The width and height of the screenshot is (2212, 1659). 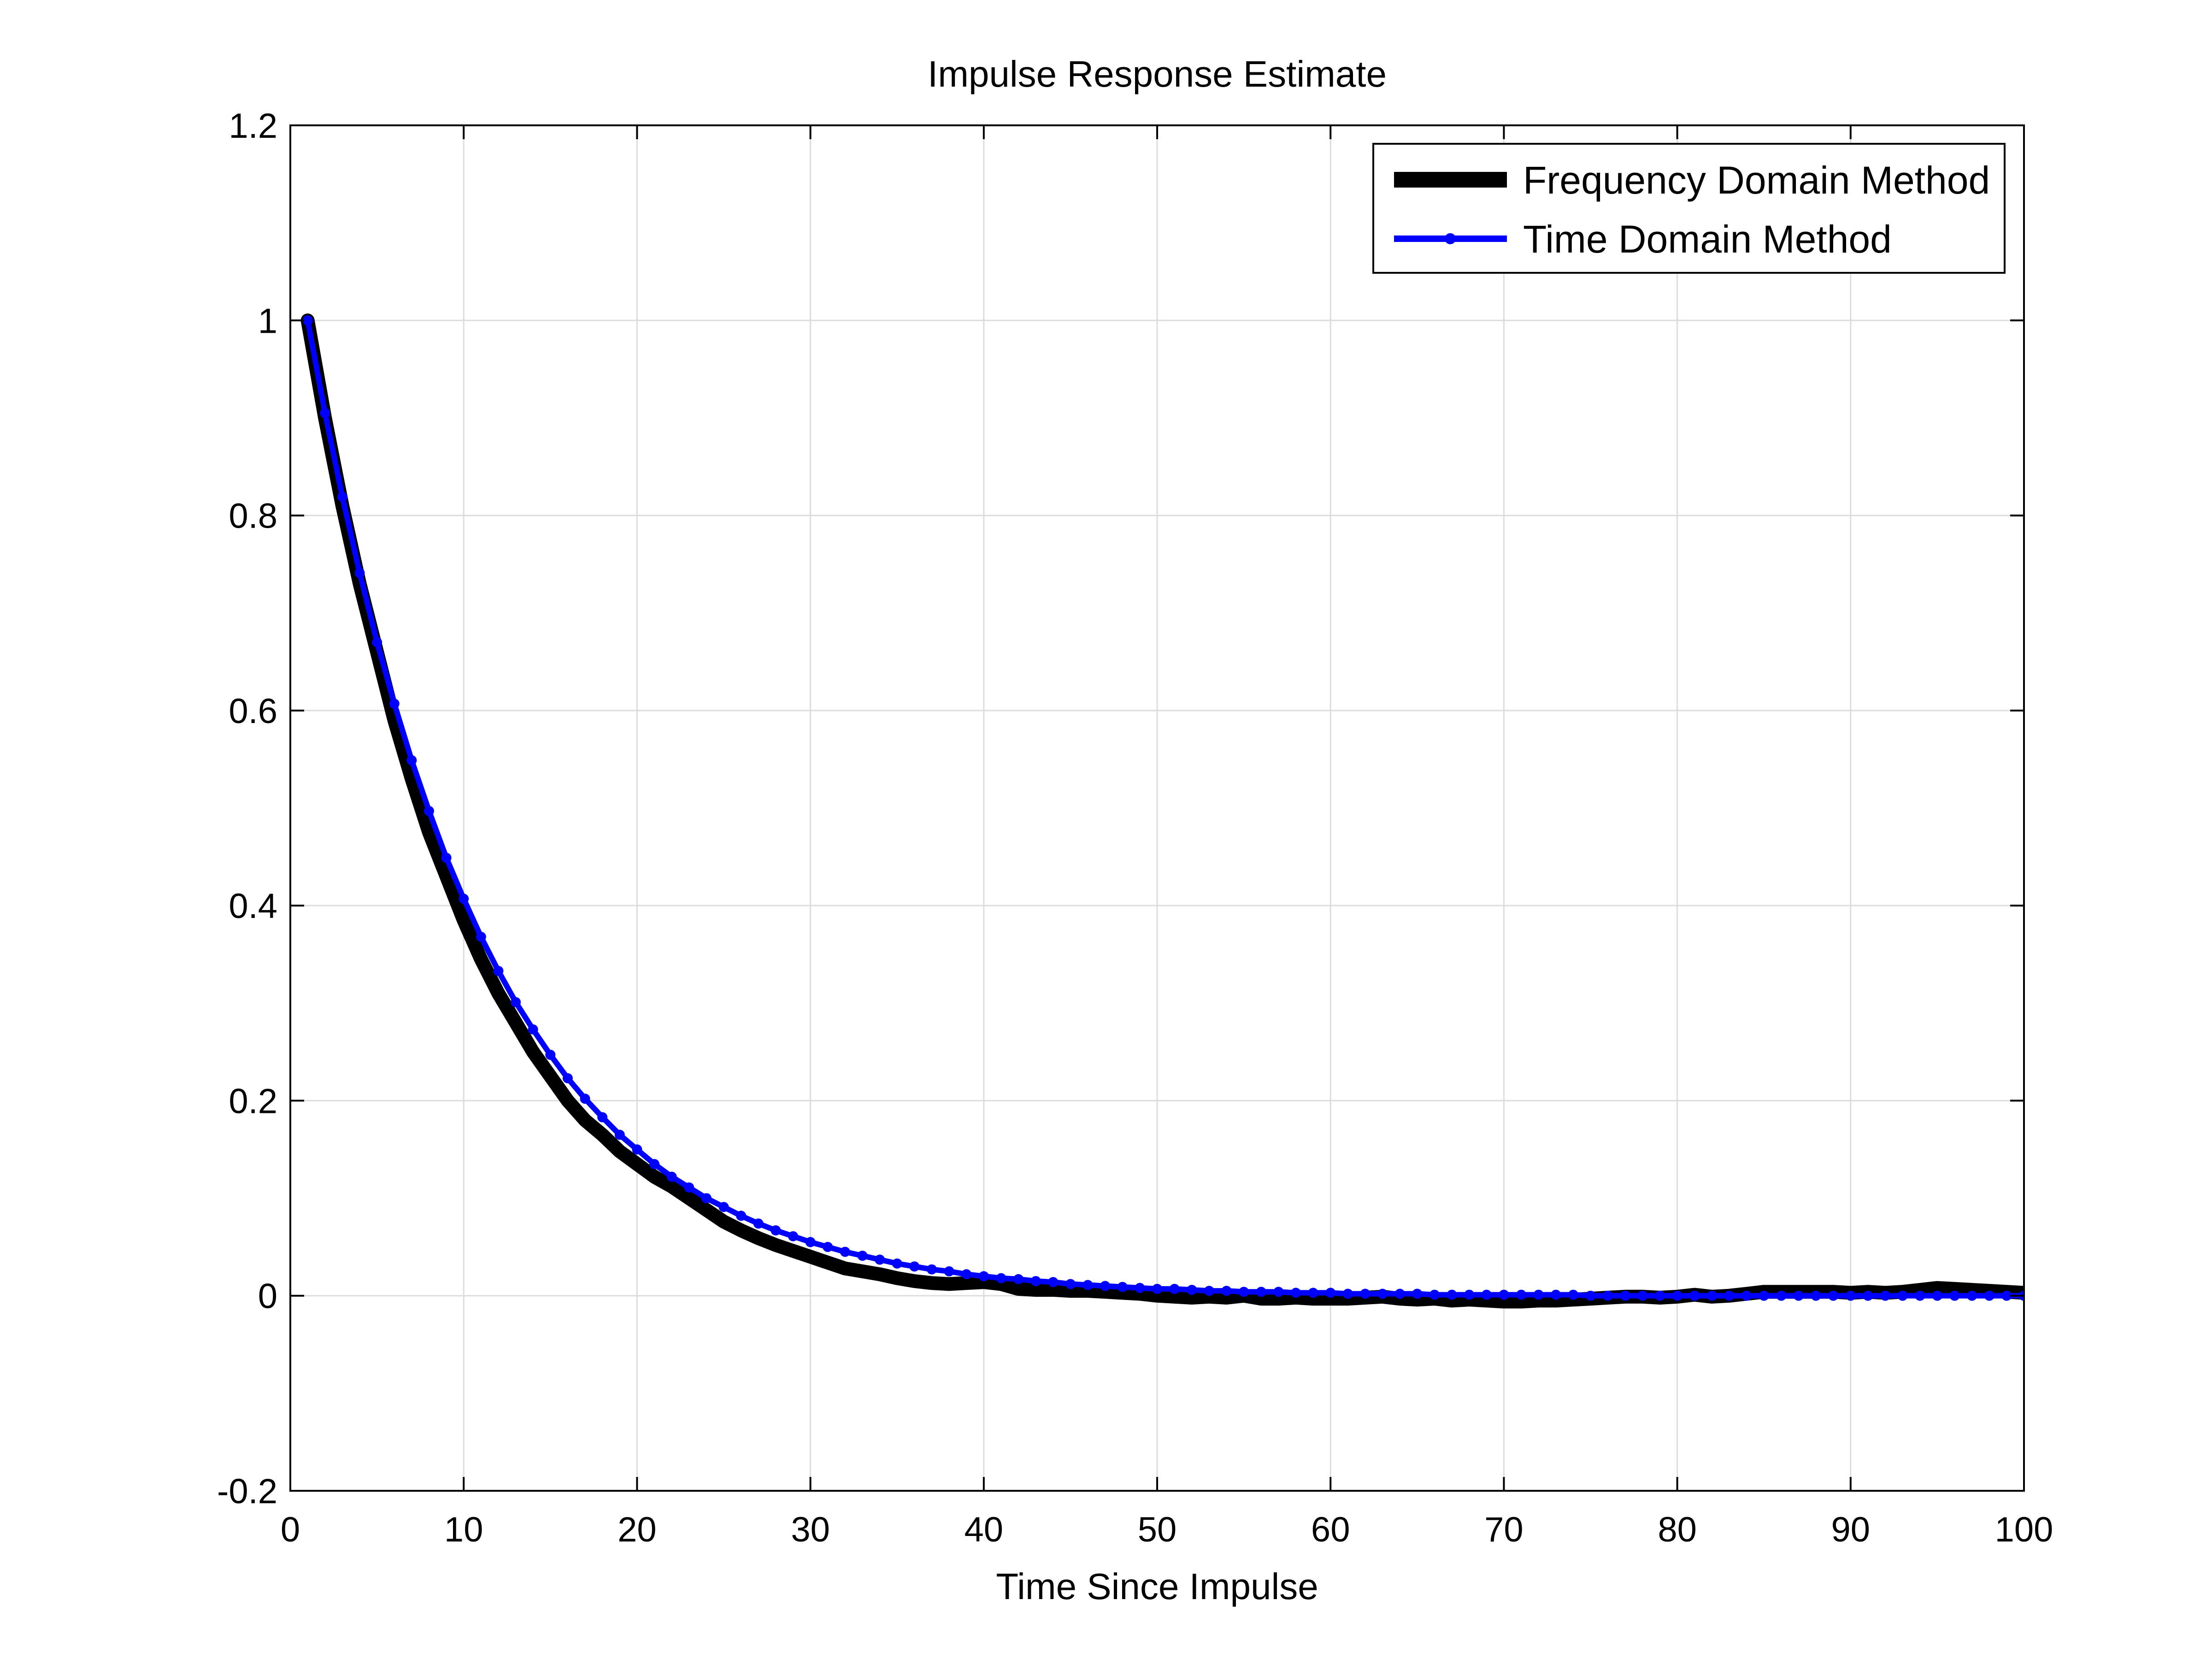 I want to click on x-tick-label: 50, so click(x=1157, y=1529).